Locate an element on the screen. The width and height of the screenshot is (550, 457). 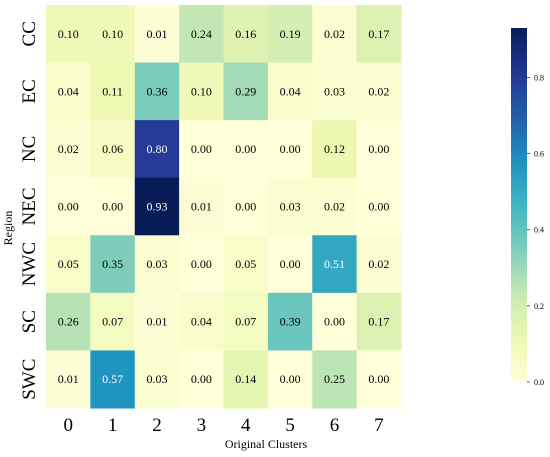
row-tick-label: NWC is located at coordinates (29, 264).